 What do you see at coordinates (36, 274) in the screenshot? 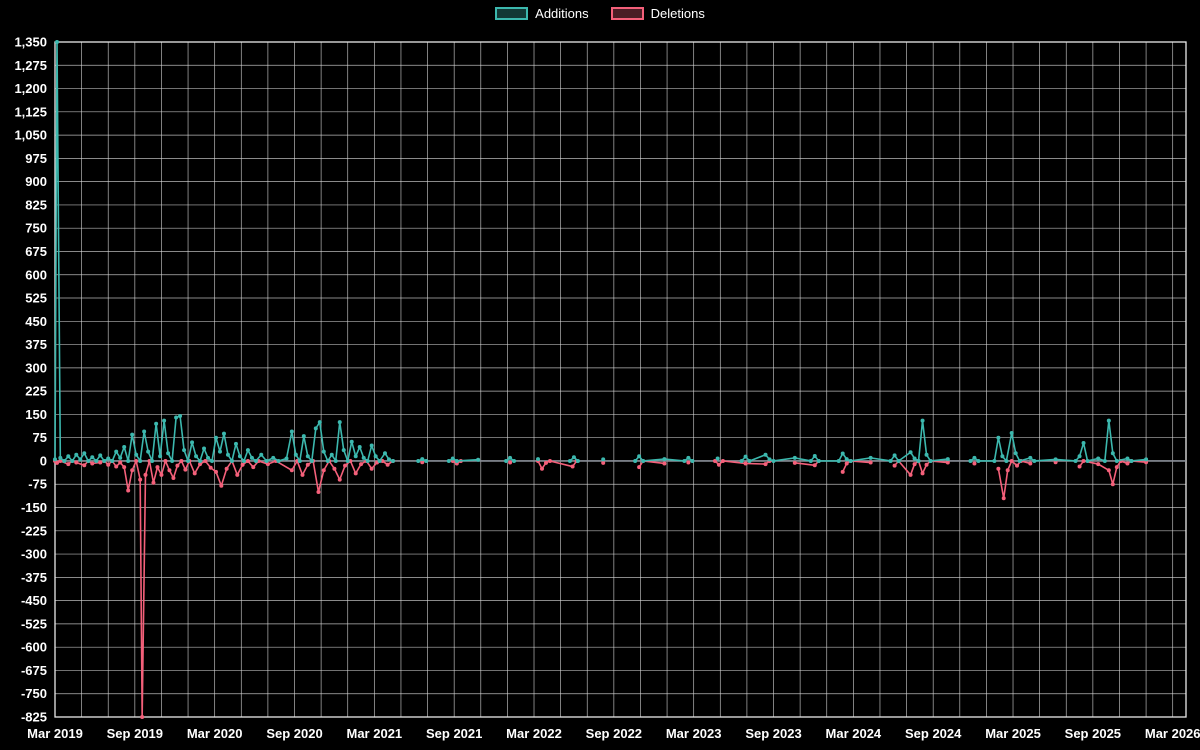
I see `svg-text: 600` at bounding box center [36, 274].